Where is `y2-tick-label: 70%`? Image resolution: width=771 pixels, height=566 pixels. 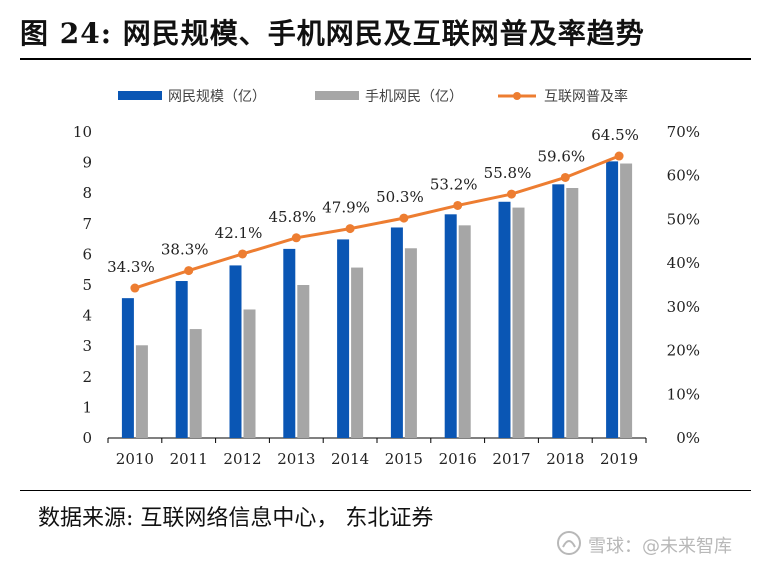
y2-tick-label: 70% is located at coordinates (683, 132).